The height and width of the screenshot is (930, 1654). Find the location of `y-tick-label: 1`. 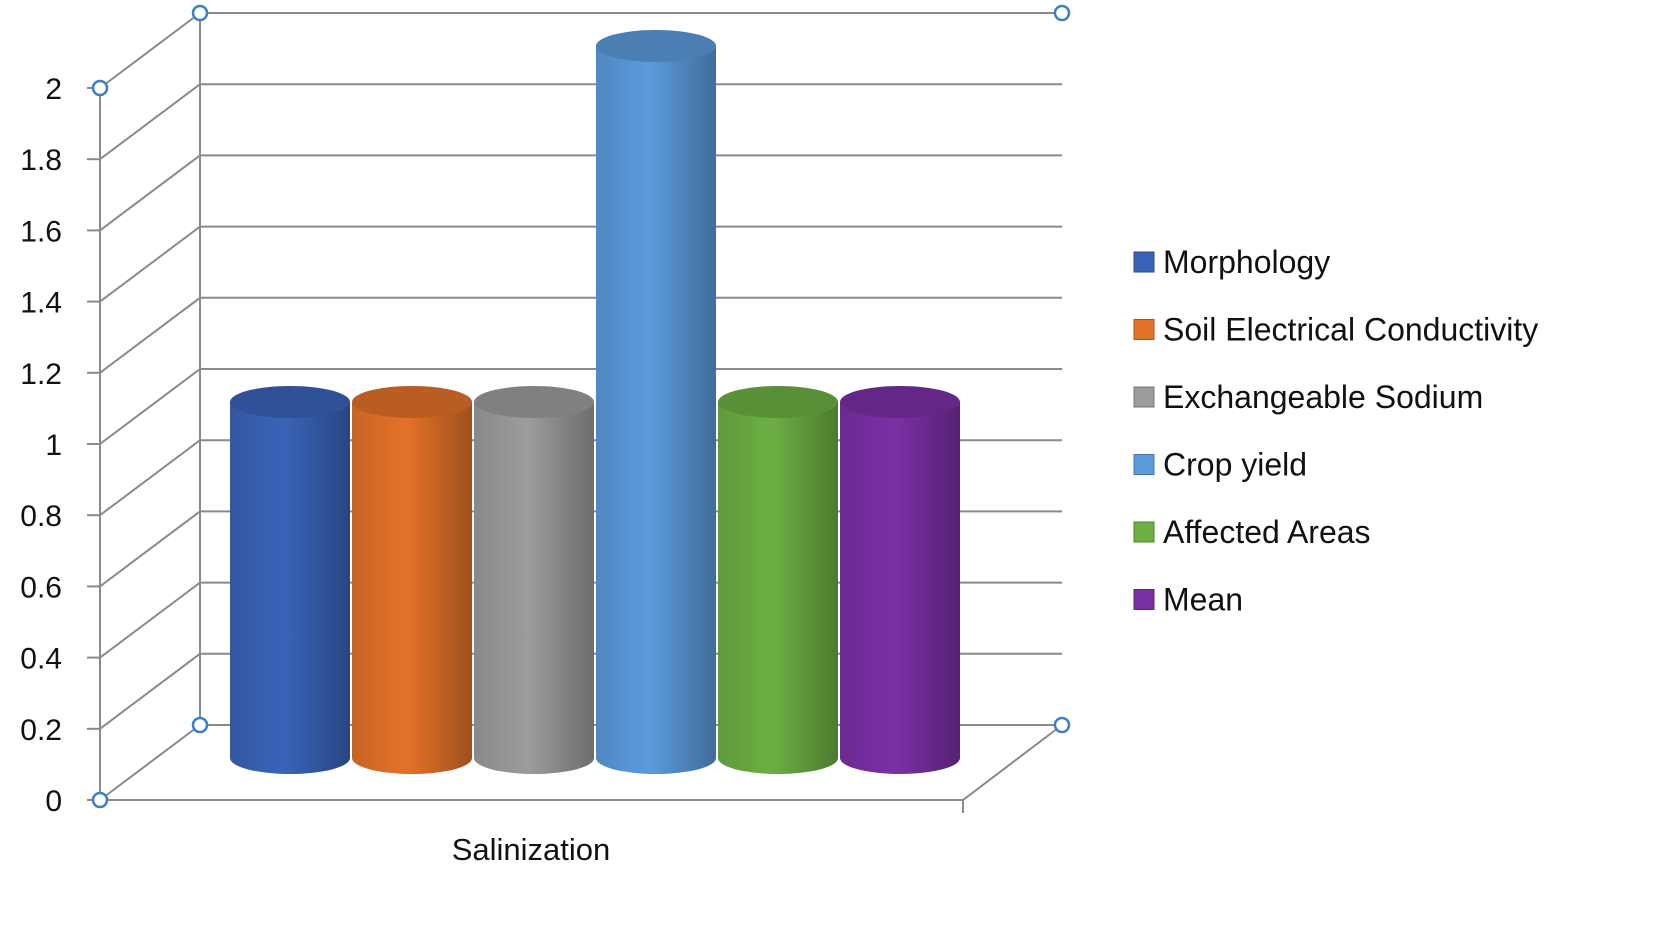

y-tick-label: 1 is located at coordinates (53, 445).